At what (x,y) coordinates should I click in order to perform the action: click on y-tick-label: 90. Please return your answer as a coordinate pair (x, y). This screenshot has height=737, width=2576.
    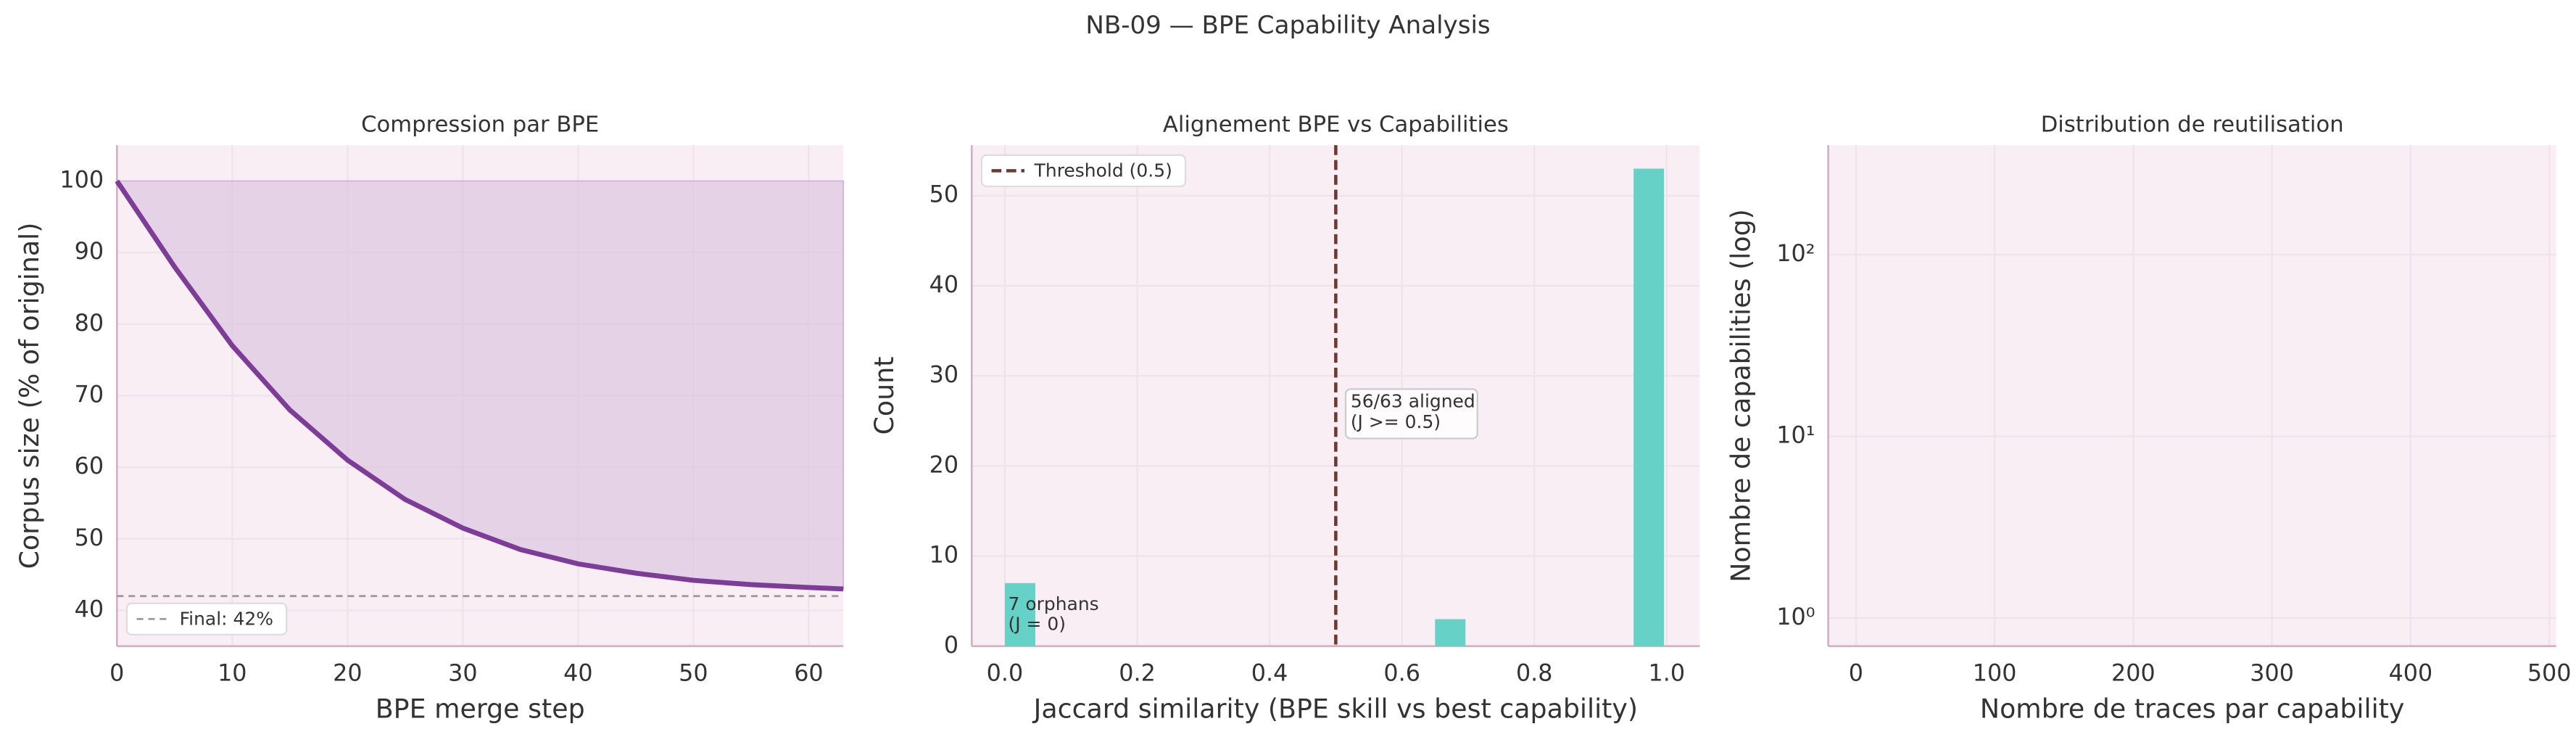
    Looking at the image, I should click on (89, 251).